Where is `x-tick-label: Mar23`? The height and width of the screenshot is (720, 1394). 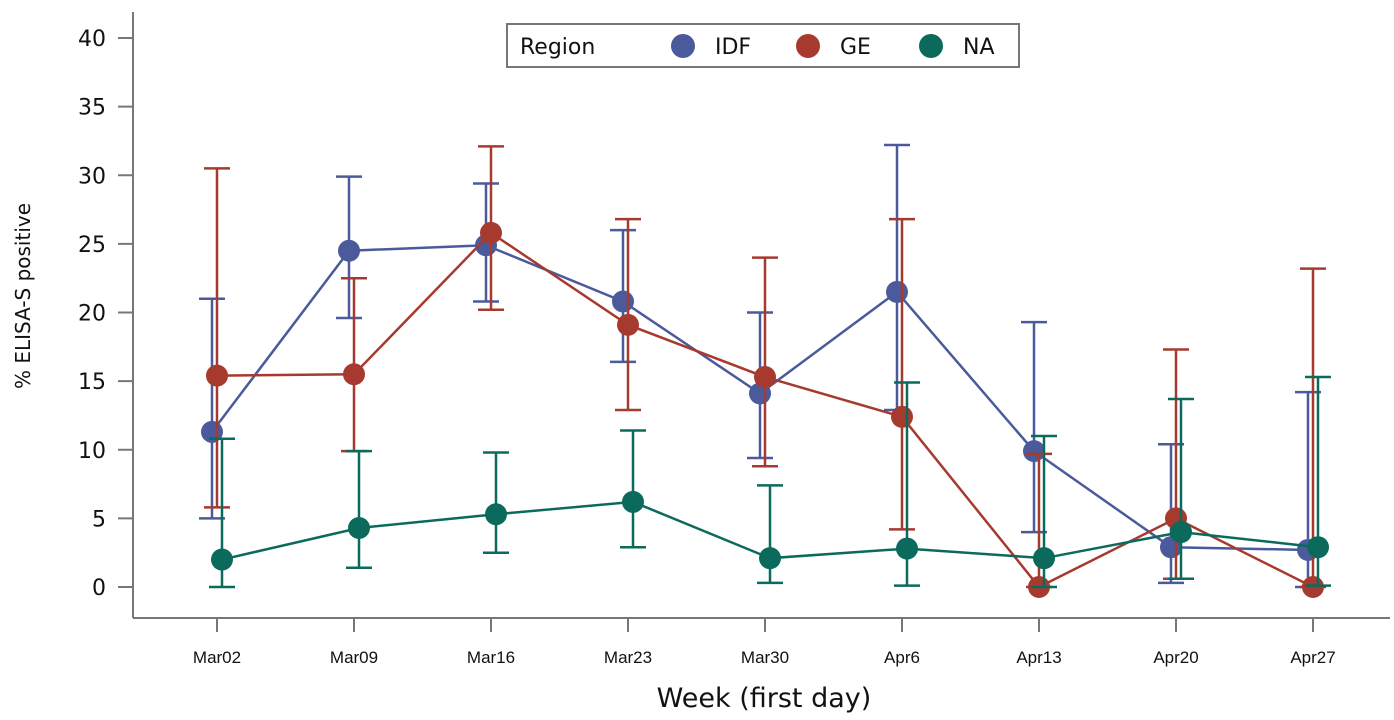 x-tick-label: Mar23 is located at coordinates (628, 657).